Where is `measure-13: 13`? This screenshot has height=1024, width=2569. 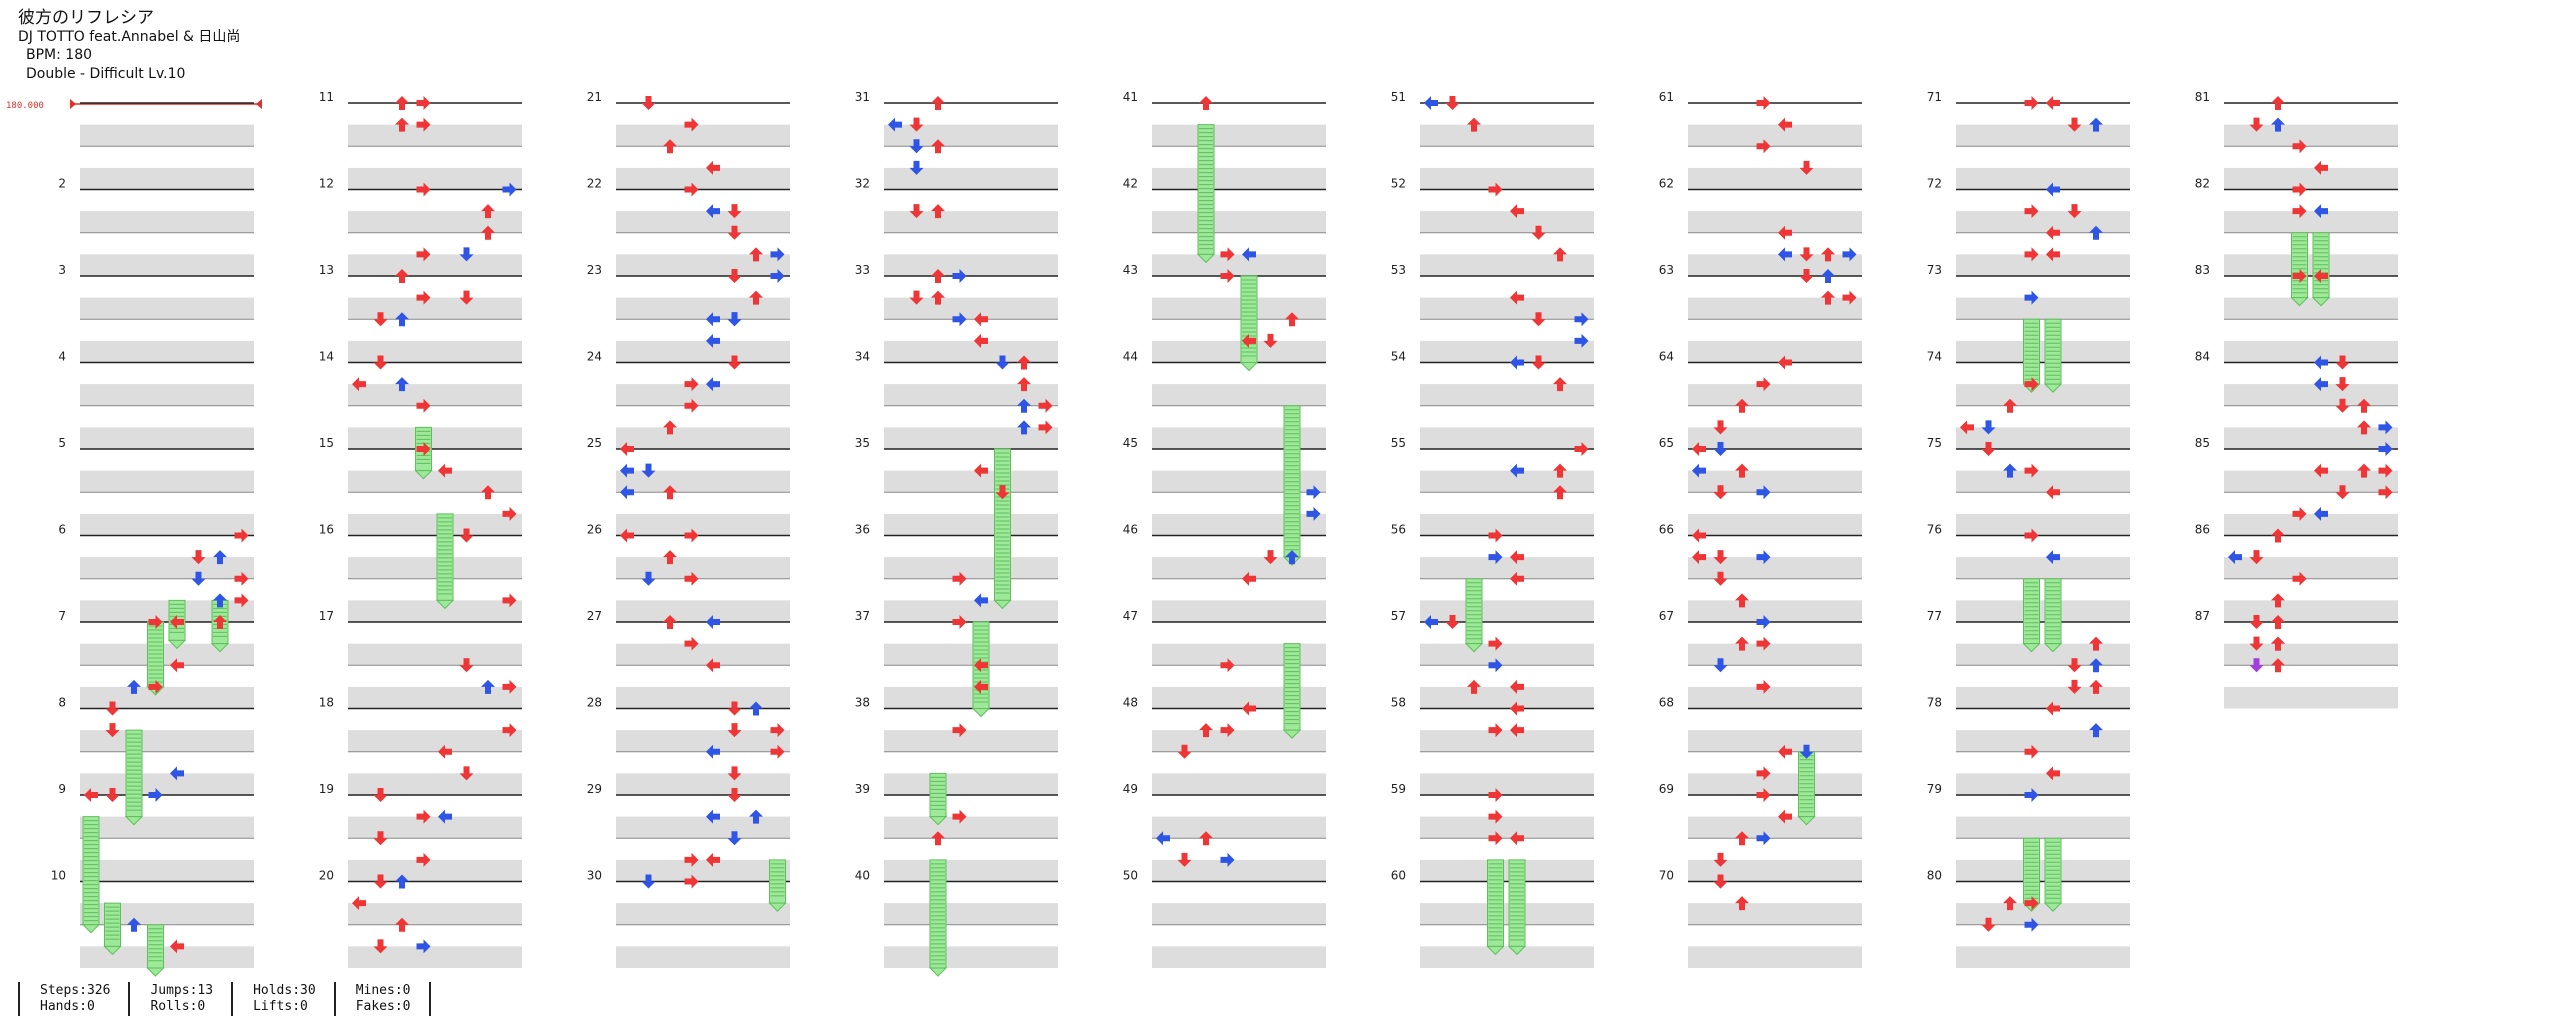 measure-13: 13 is located at coordinates (420, 313).